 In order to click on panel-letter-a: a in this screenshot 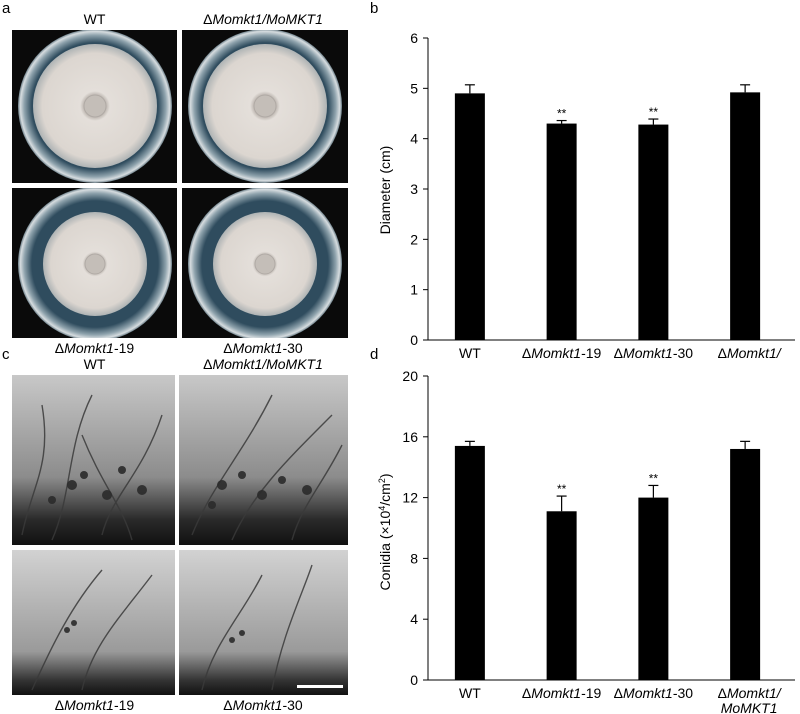, I will do `click(6, 8)`.